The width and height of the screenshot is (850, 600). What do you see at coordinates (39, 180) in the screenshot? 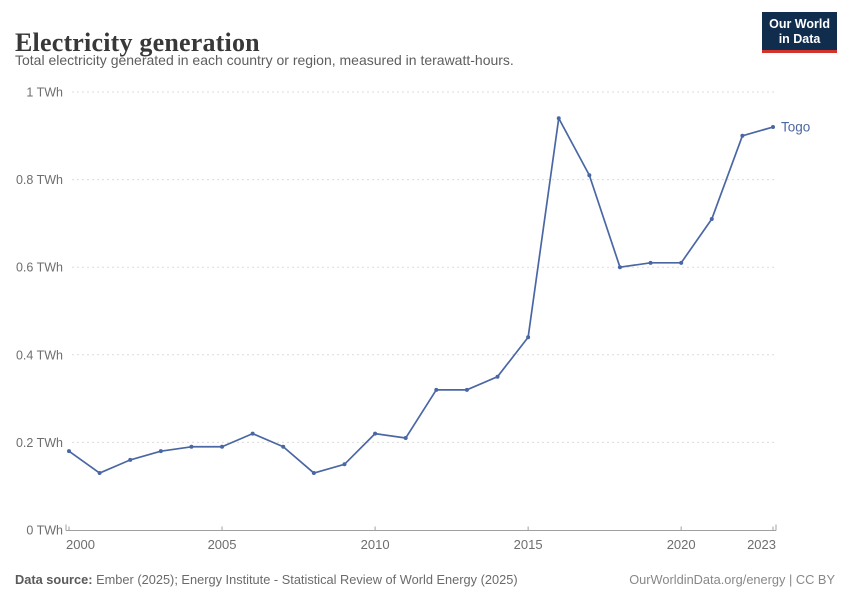
I see `y-tick-label: 0.8 TWh` at bounding box center [39, 180].